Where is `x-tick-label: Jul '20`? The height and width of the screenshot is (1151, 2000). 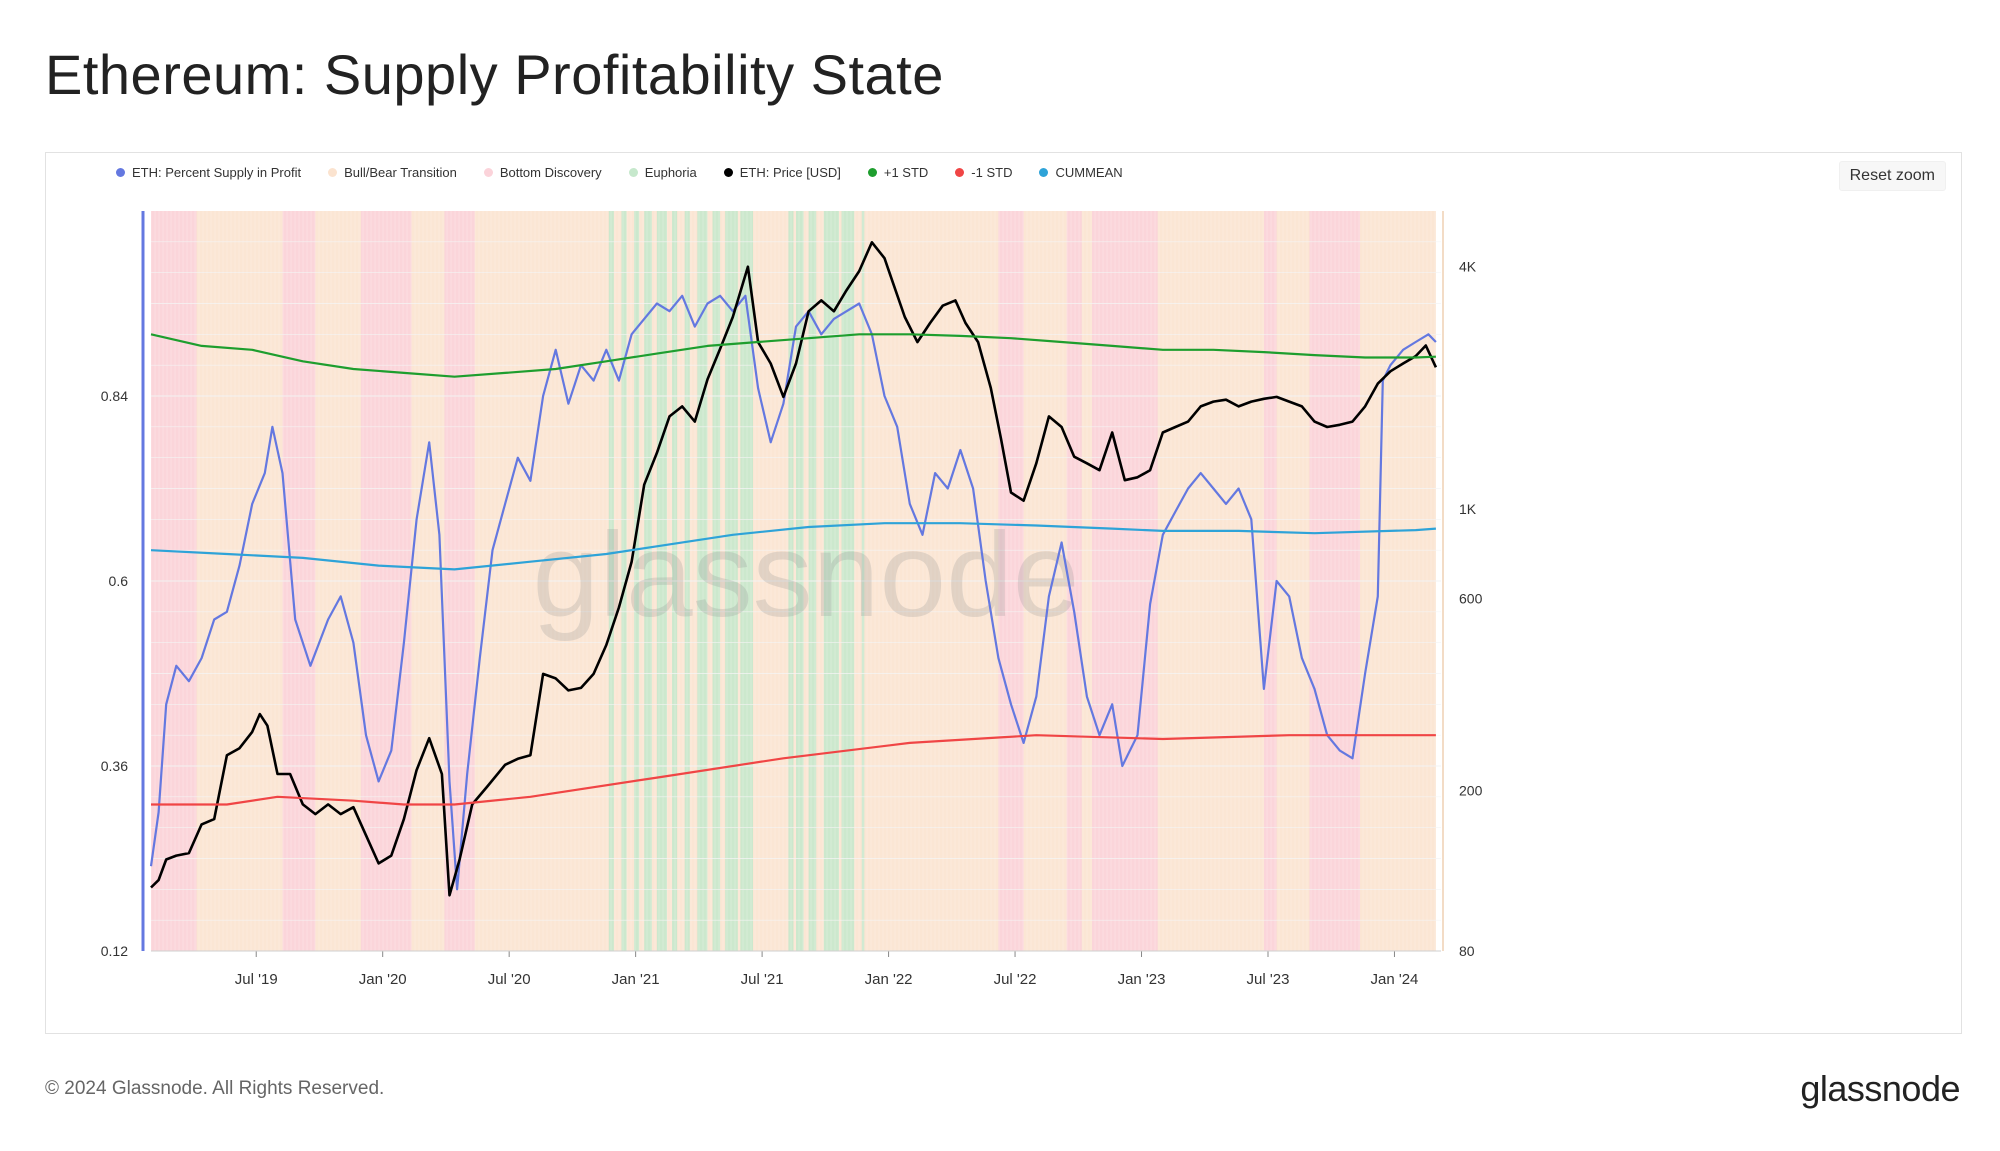 x-tick-label: Jul '20 is located at coordinates (509, 979).